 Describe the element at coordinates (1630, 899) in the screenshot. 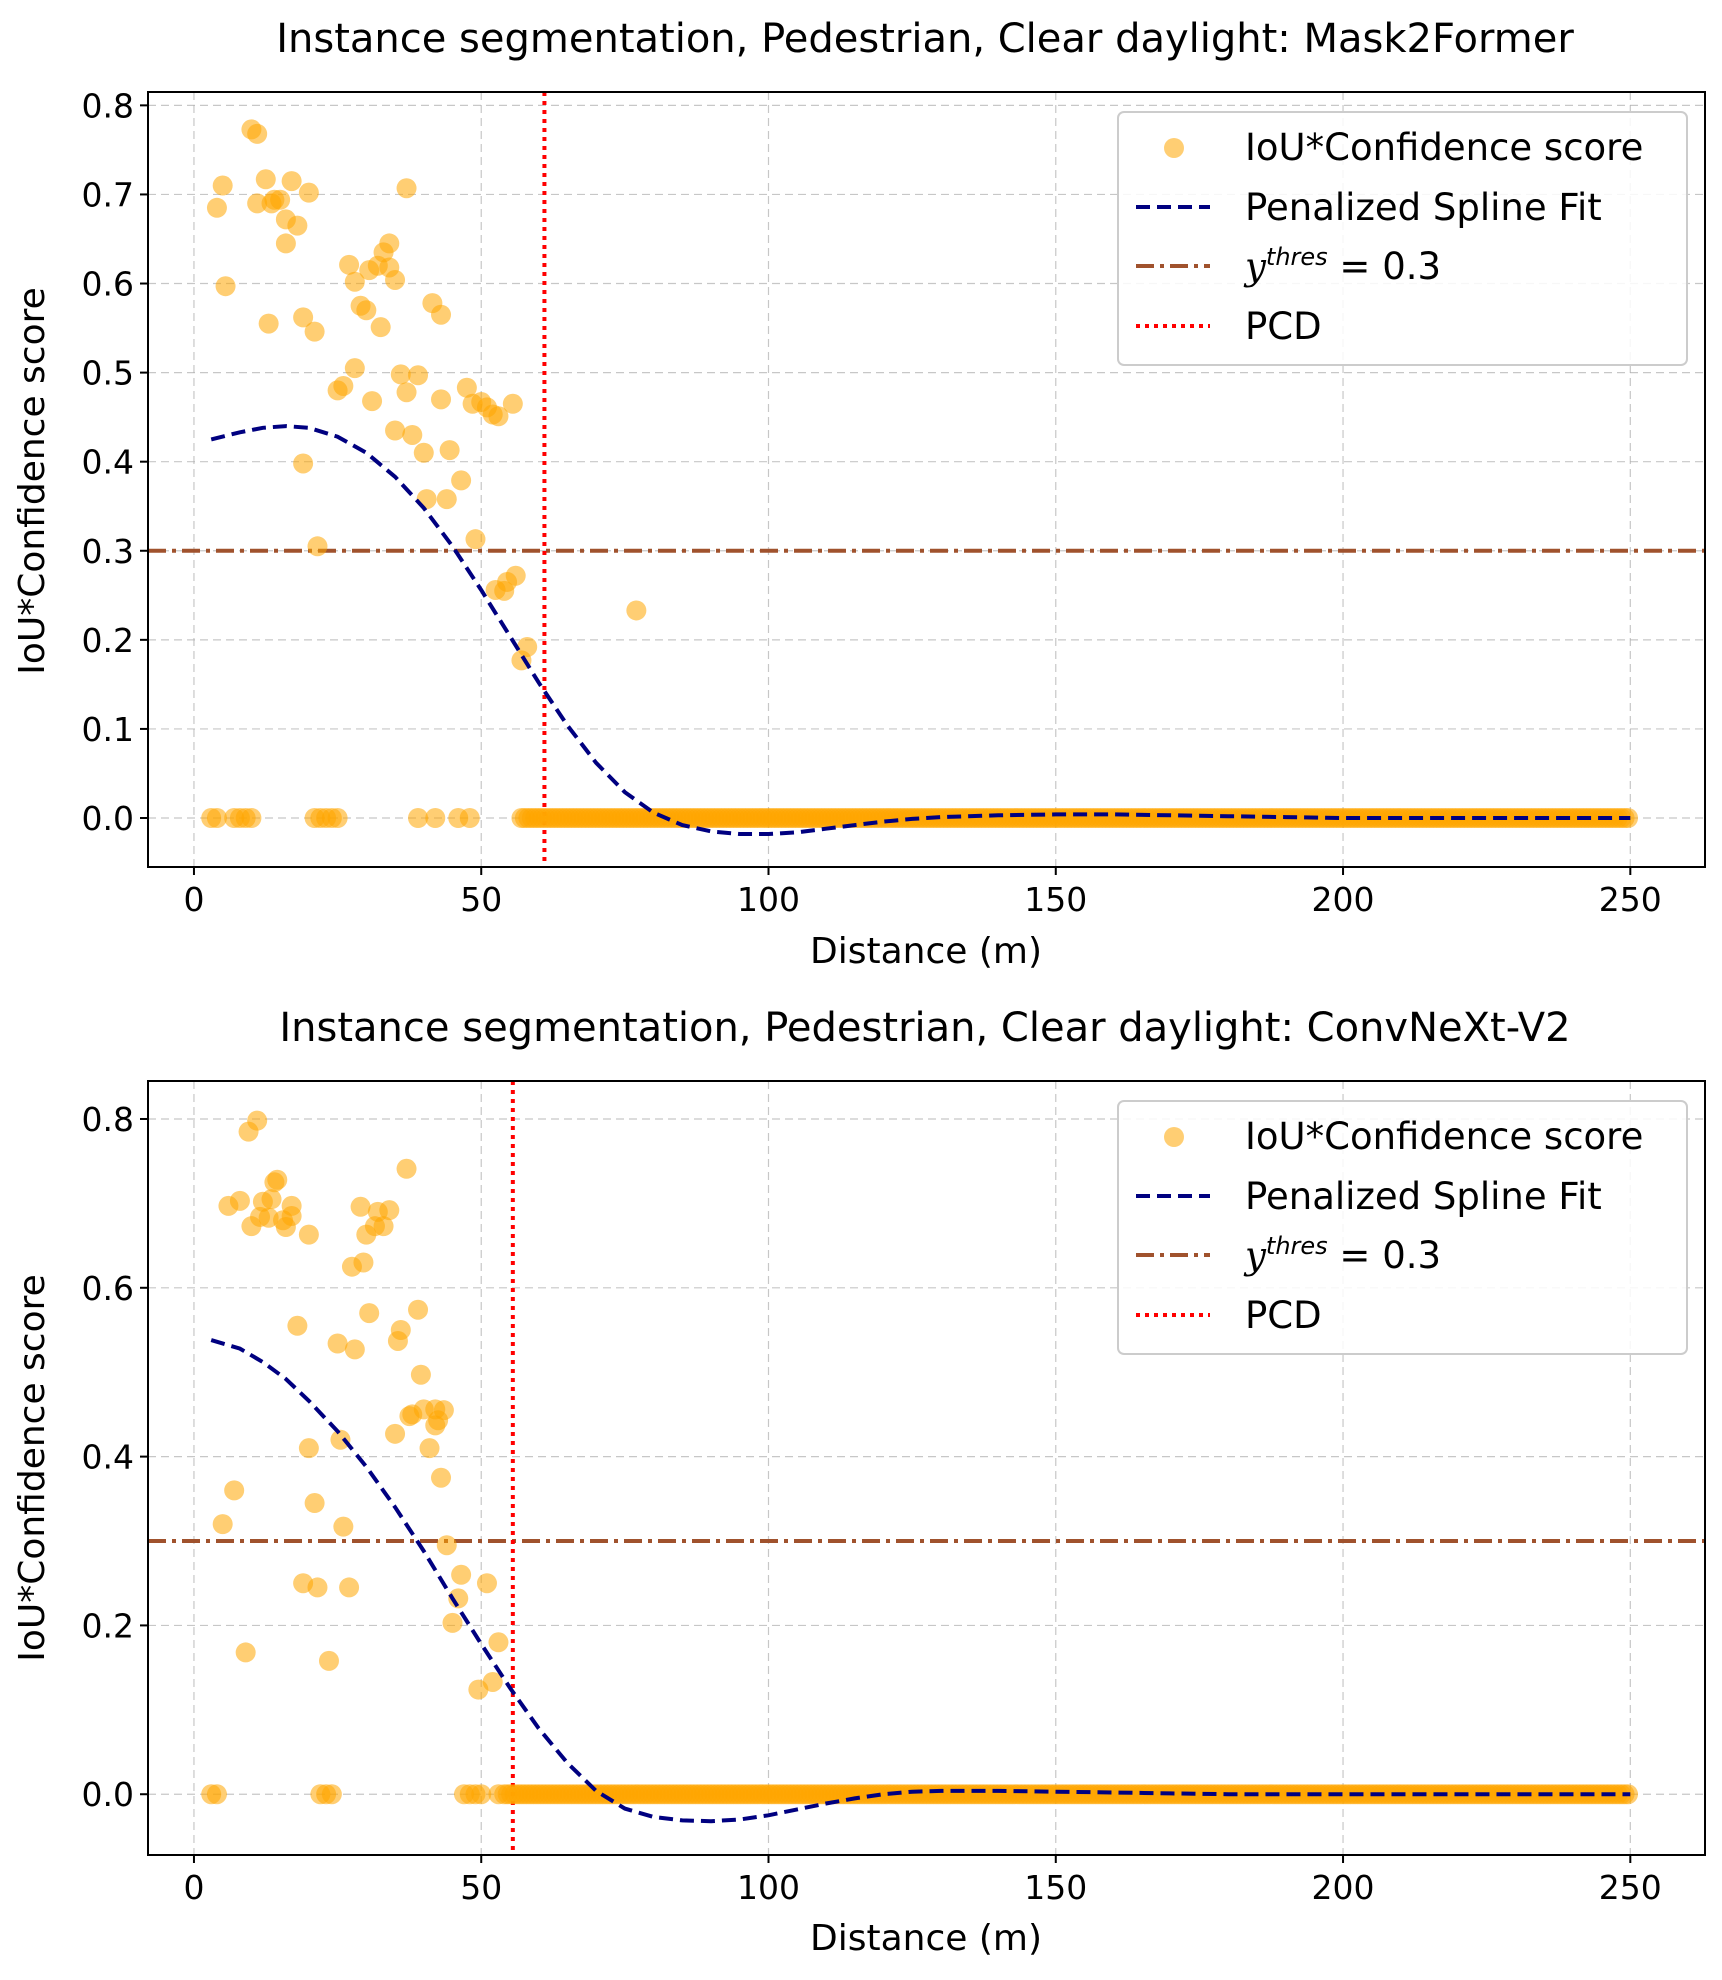

I see `x-tick-label: 250` at that location.